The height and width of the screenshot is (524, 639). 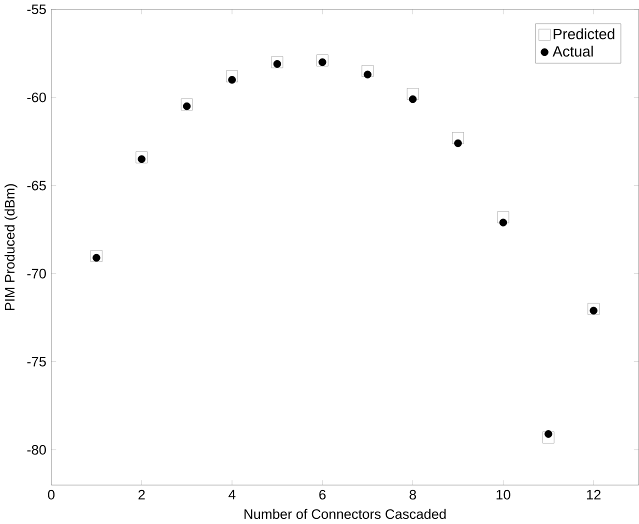 What do you see at coordinates (572, 51) in the screenshot?
I see `legend-label: Actual` at bounding box center [572, 51].